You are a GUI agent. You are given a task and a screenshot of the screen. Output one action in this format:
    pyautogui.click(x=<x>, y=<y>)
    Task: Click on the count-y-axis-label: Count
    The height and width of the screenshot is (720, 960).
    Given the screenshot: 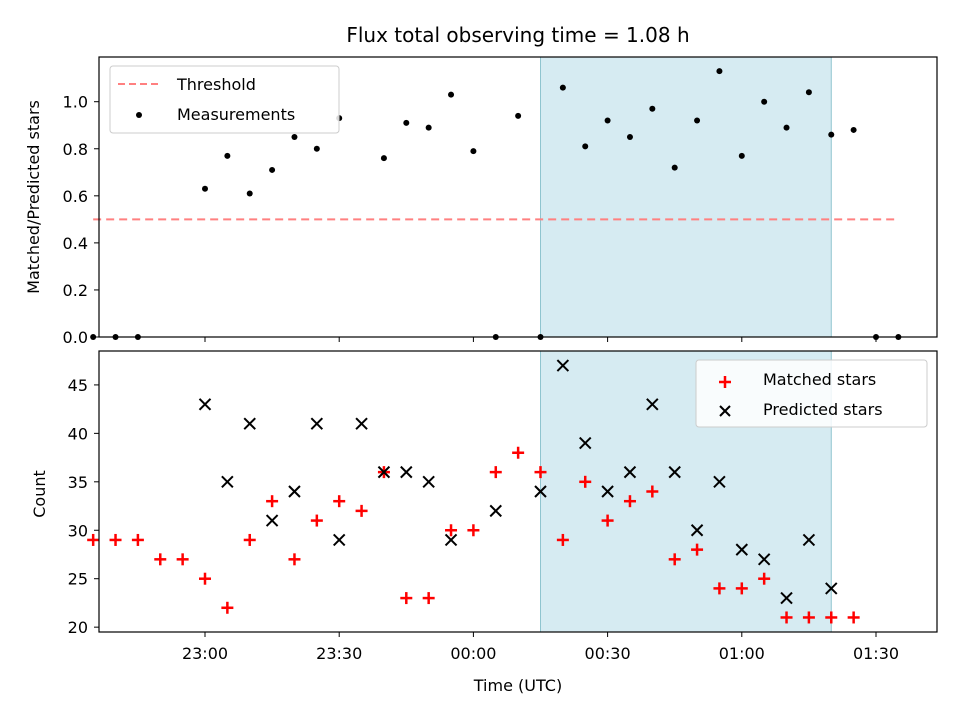 What is the action you would take?
    pyautogui.click(x=39, y=494)
    